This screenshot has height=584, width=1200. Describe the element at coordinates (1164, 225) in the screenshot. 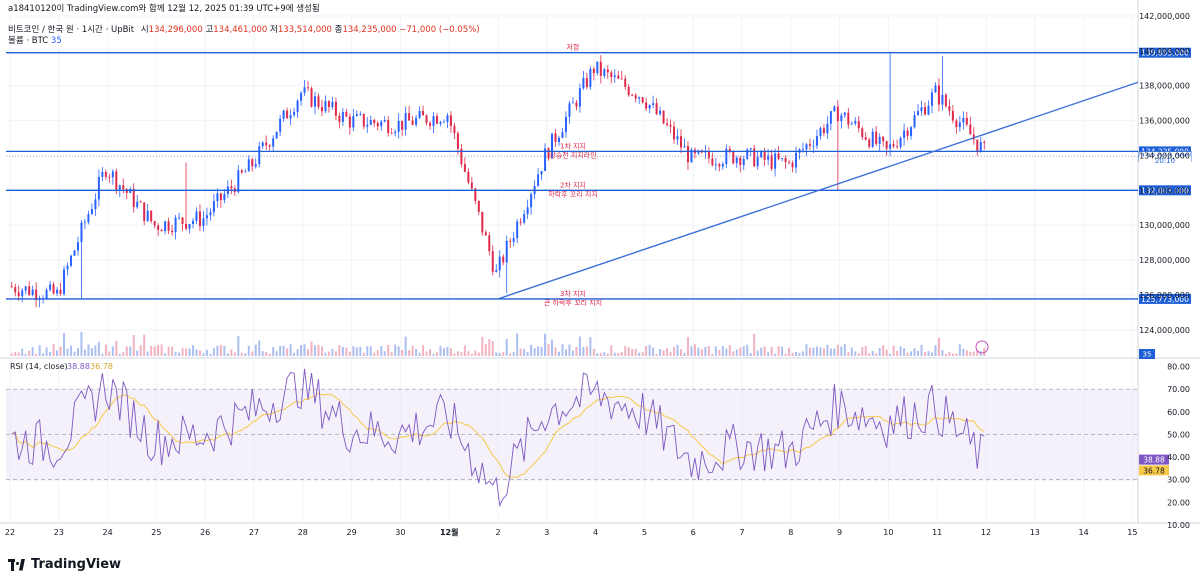

I see `price-tick-label: 130,000,000` at that location.